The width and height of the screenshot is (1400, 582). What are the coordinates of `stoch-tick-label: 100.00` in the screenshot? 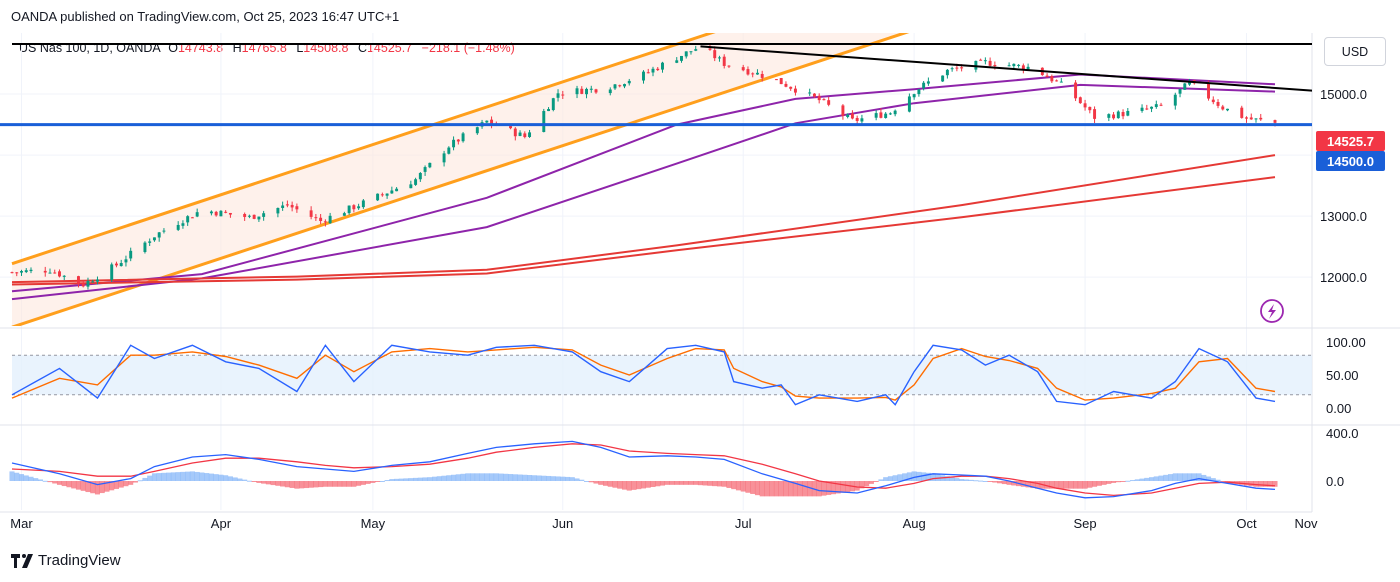 It's located at (1346, 342).